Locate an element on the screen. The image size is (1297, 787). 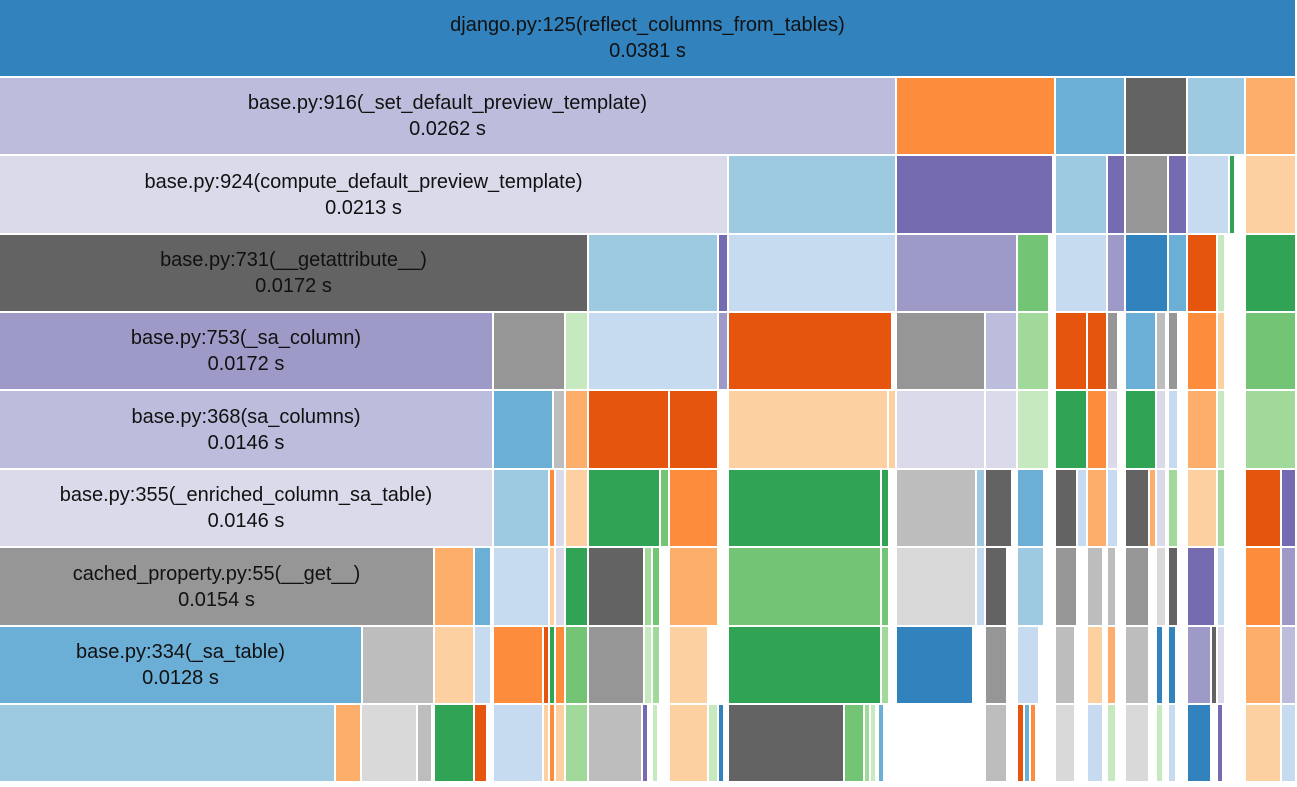
frame-getattribute: base.py:731(__getattribute__) 0.0172 s is located at coordinates (294, 274).